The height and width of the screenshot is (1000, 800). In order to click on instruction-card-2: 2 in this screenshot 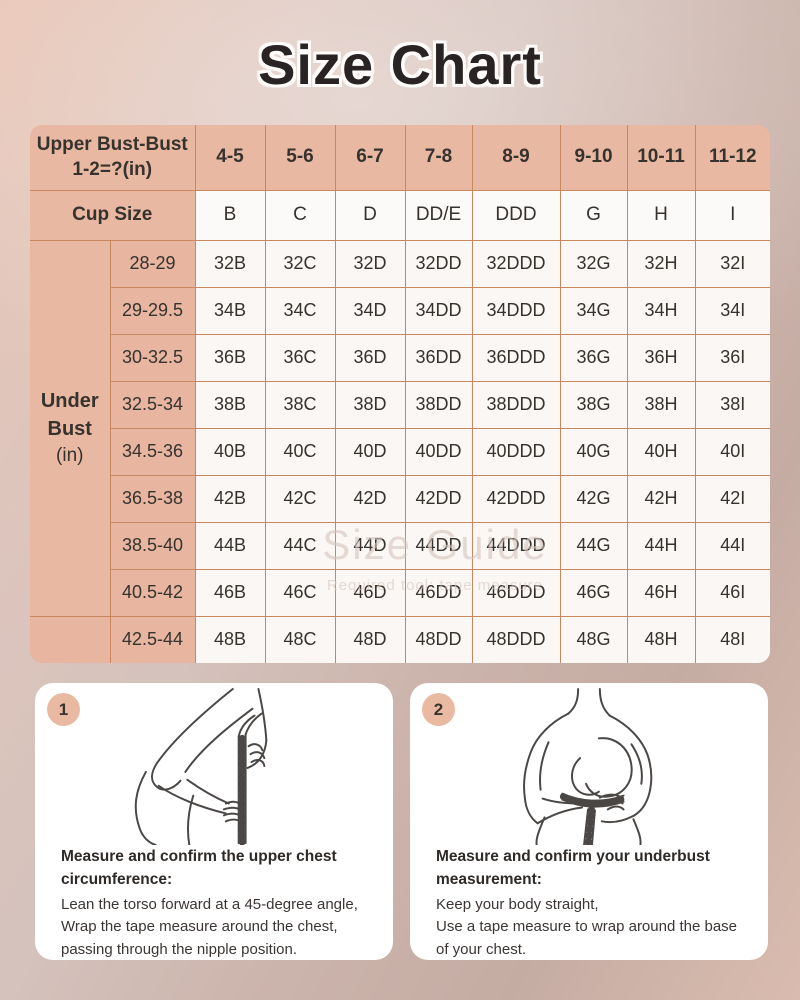, I will do `click(589, 821)`.